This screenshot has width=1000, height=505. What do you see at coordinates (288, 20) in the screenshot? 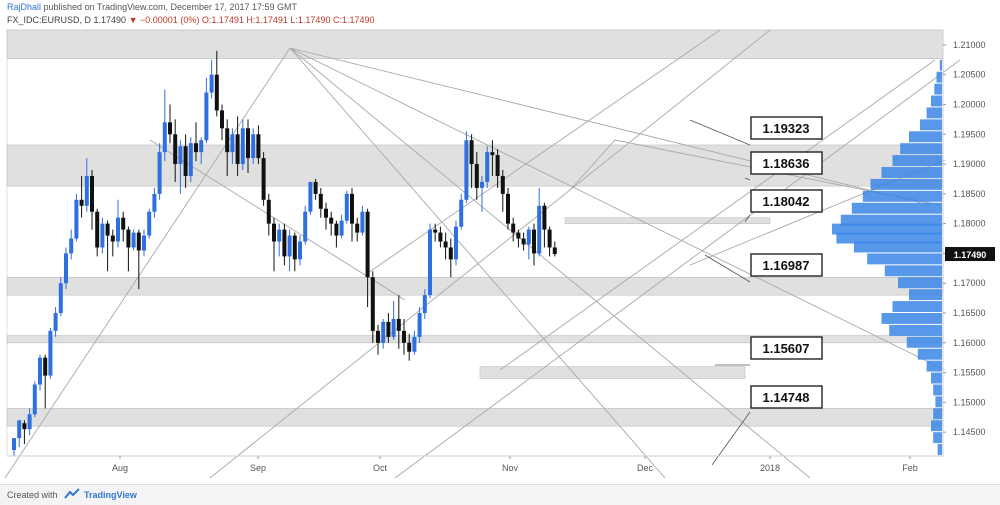
I see `ohlc-values: O:1.17491 H:1.17491 L:1.17490 C:1.17490` at bounding box center [288, 20].